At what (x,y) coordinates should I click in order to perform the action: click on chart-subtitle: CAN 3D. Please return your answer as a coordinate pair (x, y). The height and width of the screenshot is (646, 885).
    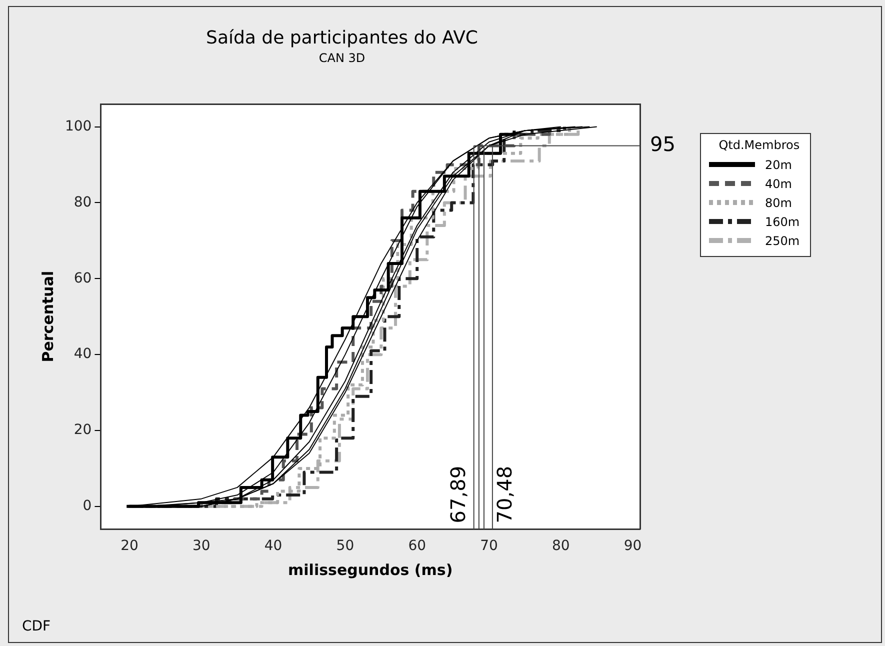
    Looking at the image, I should click on (342, 57).